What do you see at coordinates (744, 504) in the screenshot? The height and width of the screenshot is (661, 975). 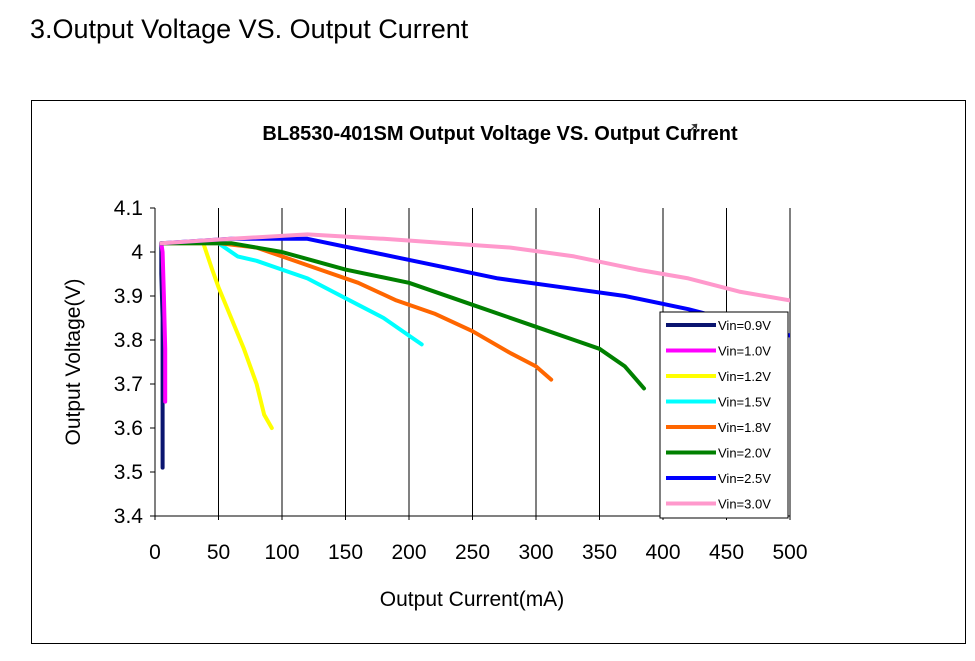 I see `legend-label: Vin=3.0V` at bounding box center [744, 504].